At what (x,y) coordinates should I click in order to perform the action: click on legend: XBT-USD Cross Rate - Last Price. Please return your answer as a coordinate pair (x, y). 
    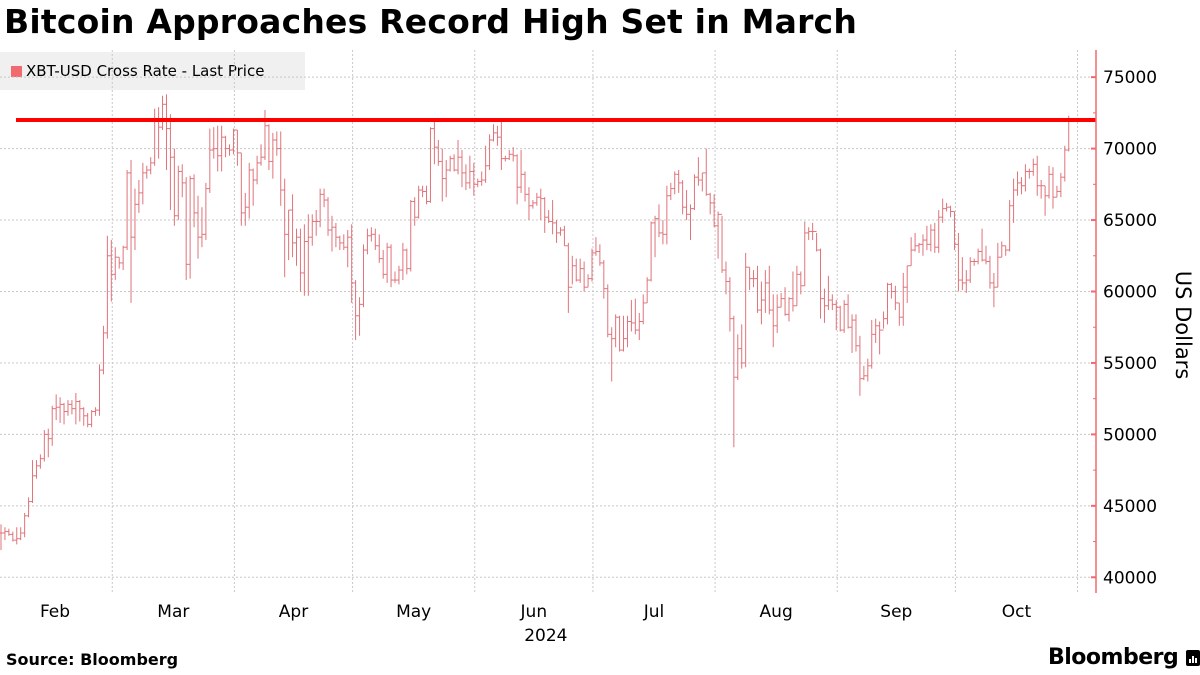
    Looking at the image, I should click on (152, 71).